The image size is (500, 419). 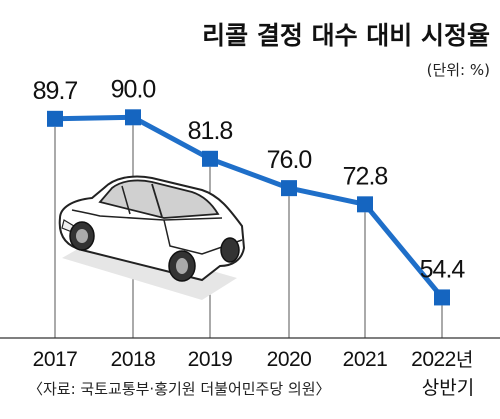 What do you see at coordinates (365, 176) in the screenshot?
I see `data-label: 72.8` at bounding box center [365, 176].